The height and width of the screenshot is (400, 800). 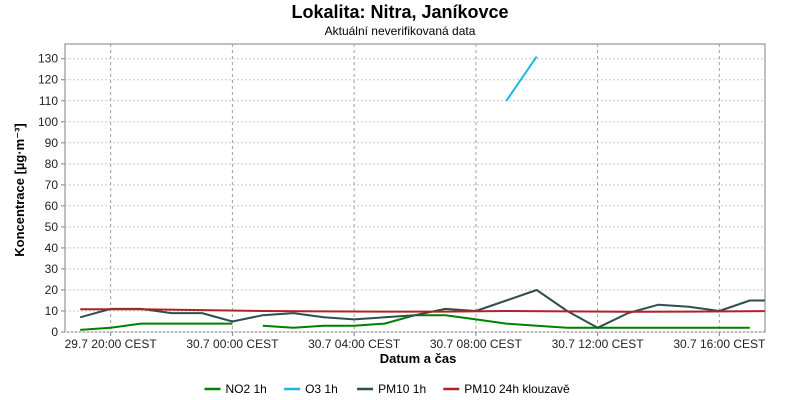 I want to click on y-tick-label: 100, so click(x=48, y=122).